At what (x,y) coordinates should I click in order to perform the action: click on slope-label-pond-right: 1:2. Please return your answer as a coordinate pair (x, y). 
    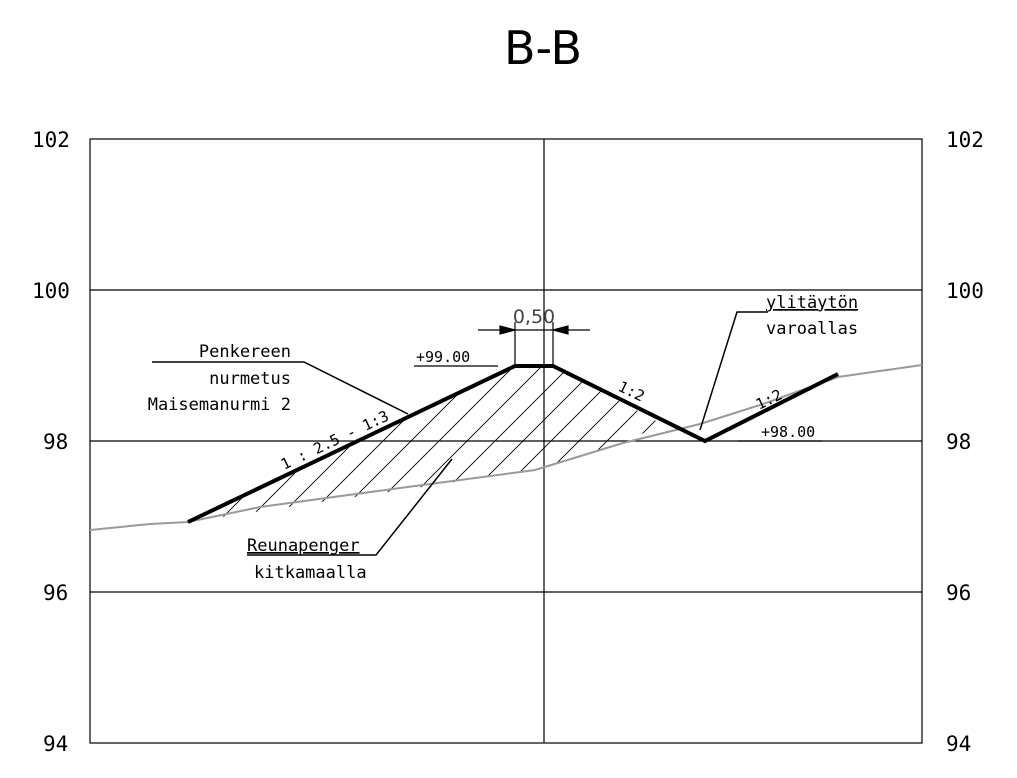
    Looking at the image, I should click on (769, 400).